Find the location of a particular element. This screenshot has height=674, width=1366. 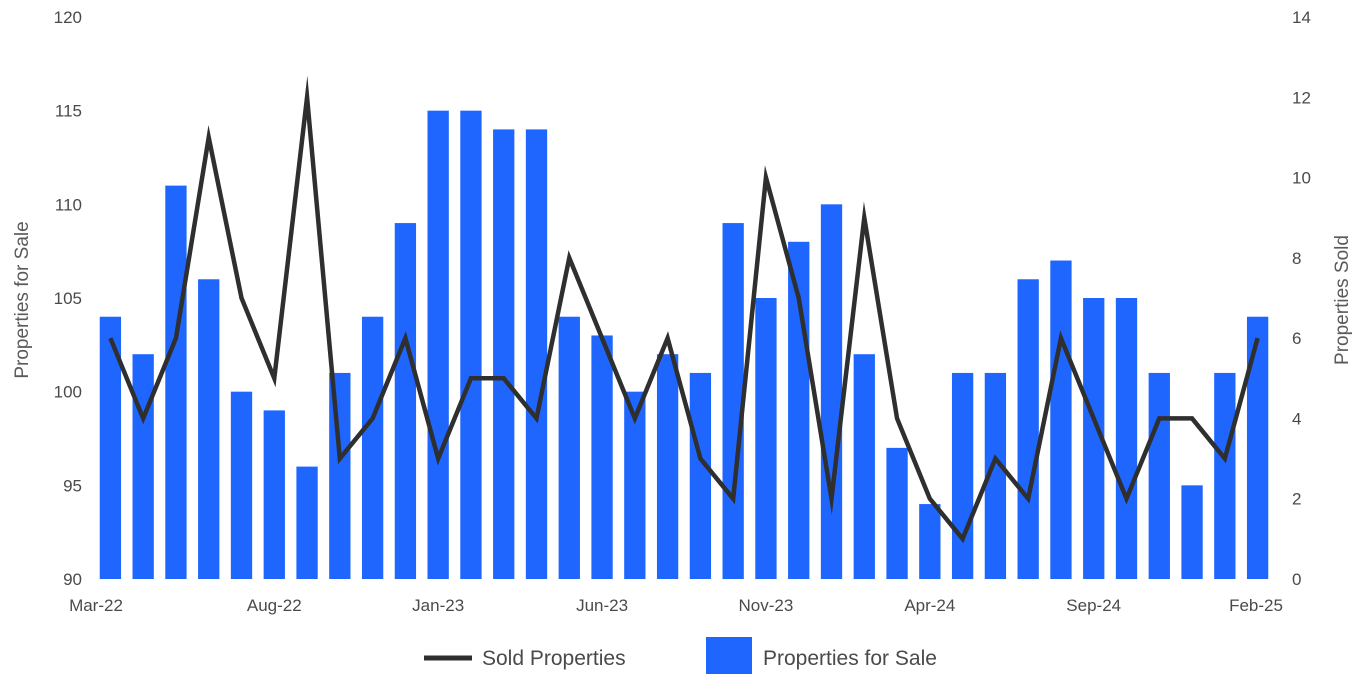

legend-label-properties-for-sale: Properties for Sale is located at coordinates (850, 658).